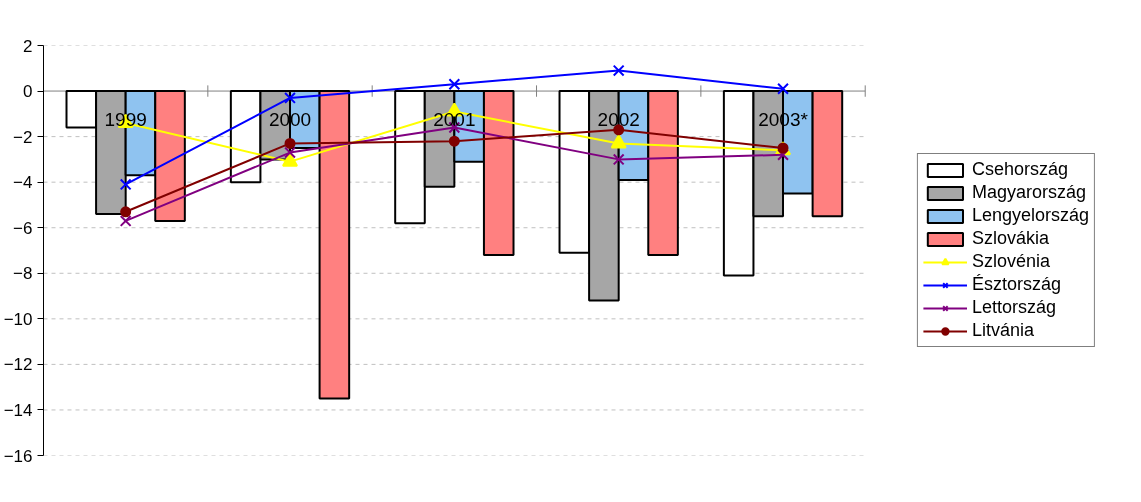 This screenshot has width=1141, height=502. I want to click on legend-label: Lettország, so click(1013, 307).